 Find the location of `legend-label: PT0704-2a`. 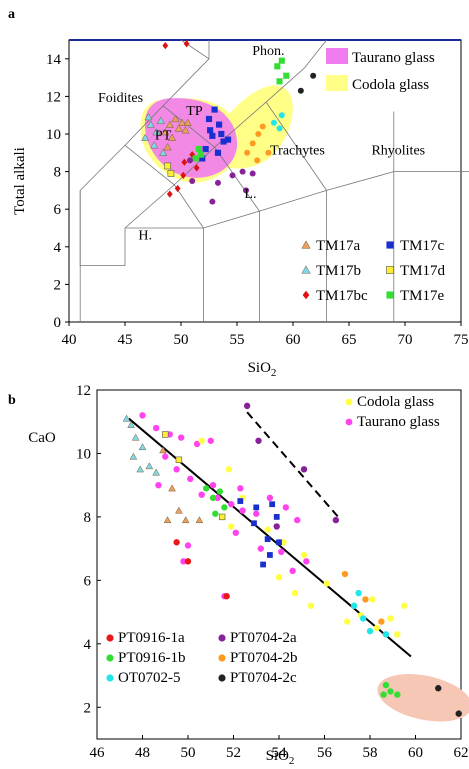

legend-label: PT0704-2a is located at coordinates (263, 638).